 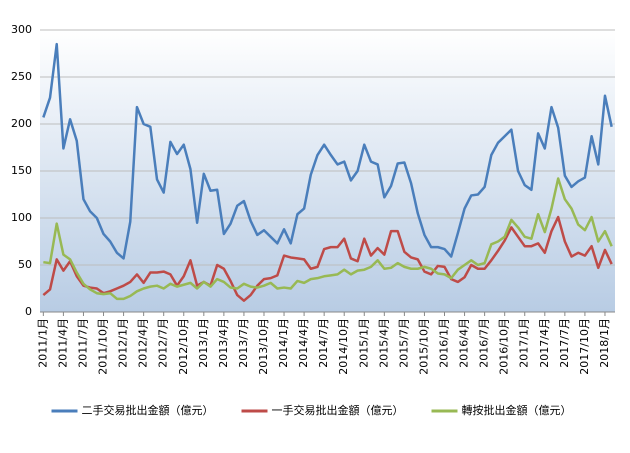 What do you see at coordinates (444, 343) in the screenshot?
I see `x-tick-label: 2016/1月` at bounding box center [444, 343].